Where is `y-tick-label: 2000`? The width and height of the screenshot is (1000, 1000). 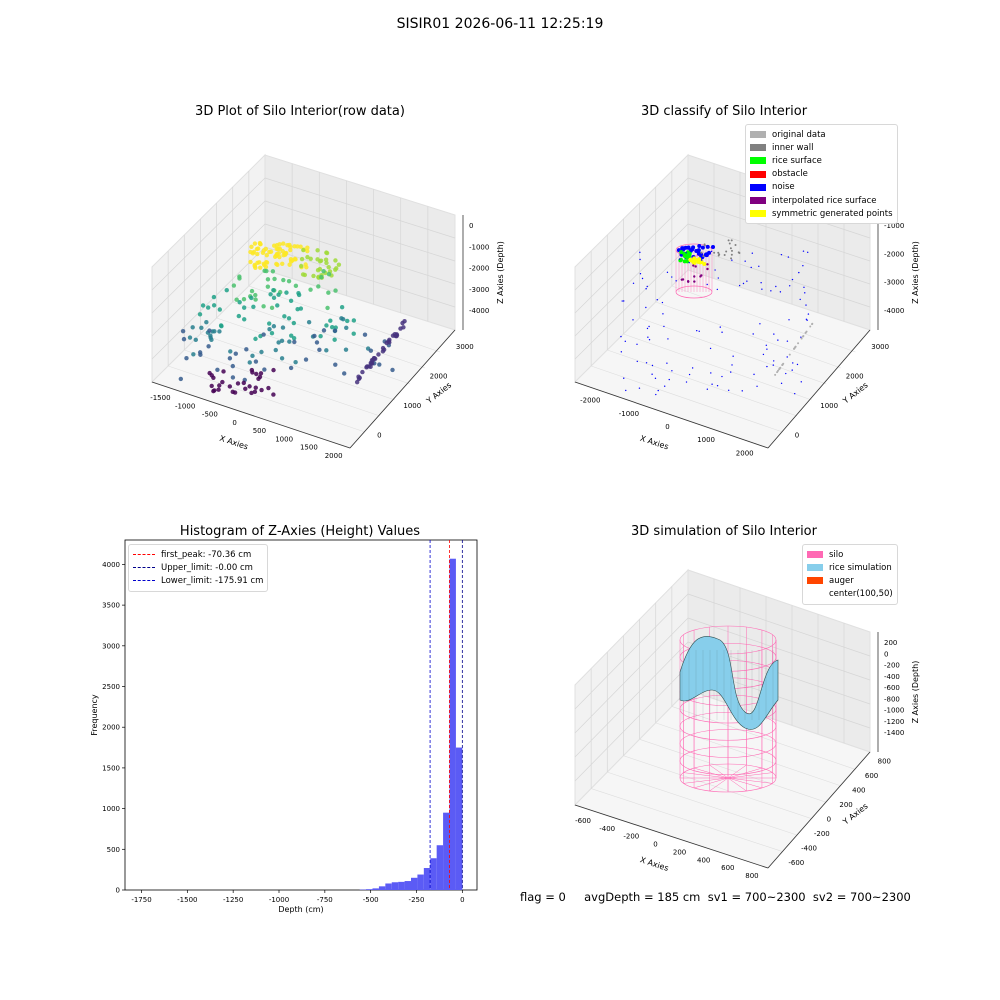 y-tick-label: 2000 is located at coordinates (439, 376).